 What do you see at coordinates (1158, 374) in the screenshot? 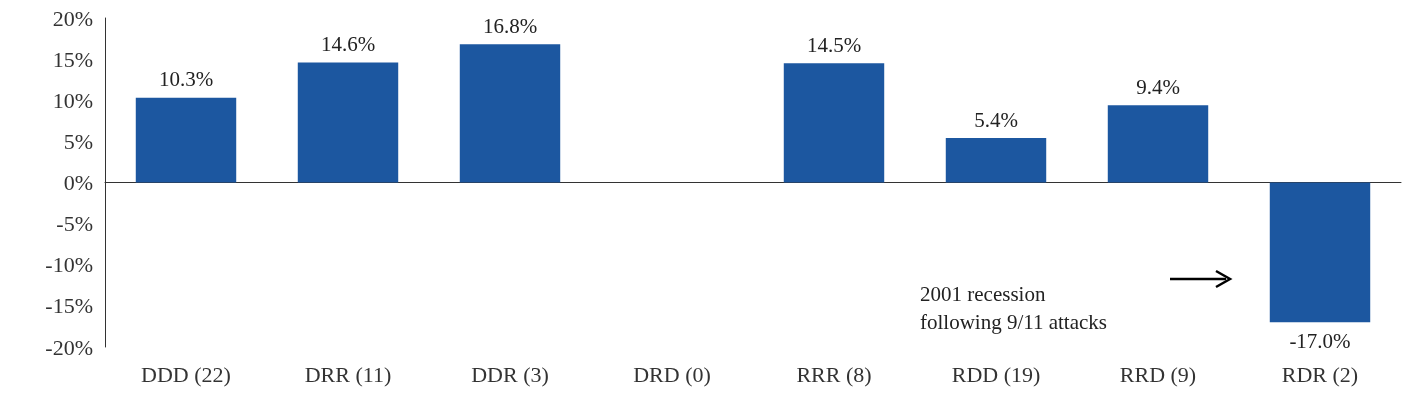
I see `x-tick-label: RRD (9)` at bounding box center [1158, 374].